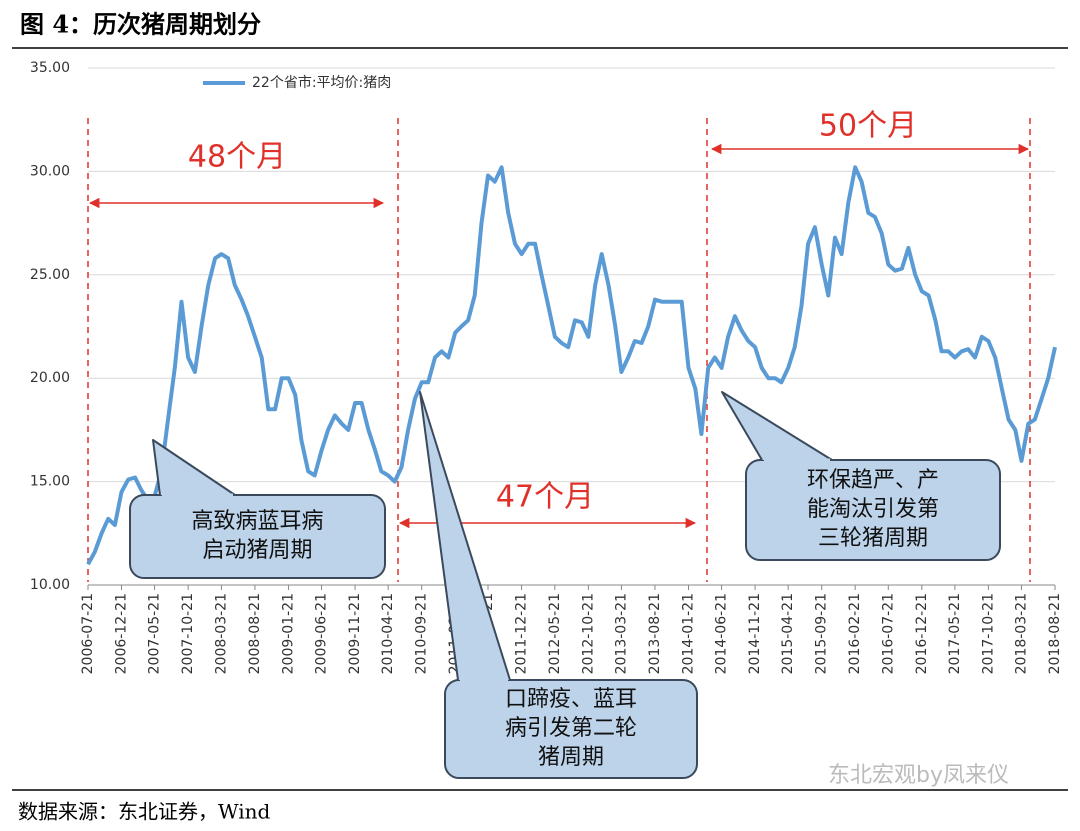  I want to click on callout-text: 能淘汰引发第, so click(873, 509).